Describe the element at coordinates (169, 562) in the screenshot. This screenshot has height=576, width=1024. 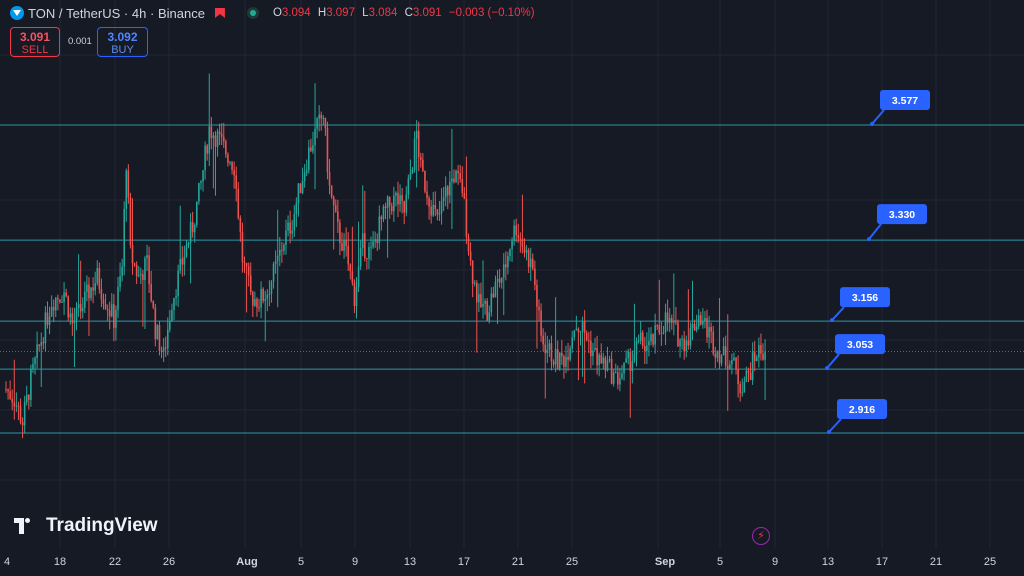
I see `x-tick-label: 26` at that location.